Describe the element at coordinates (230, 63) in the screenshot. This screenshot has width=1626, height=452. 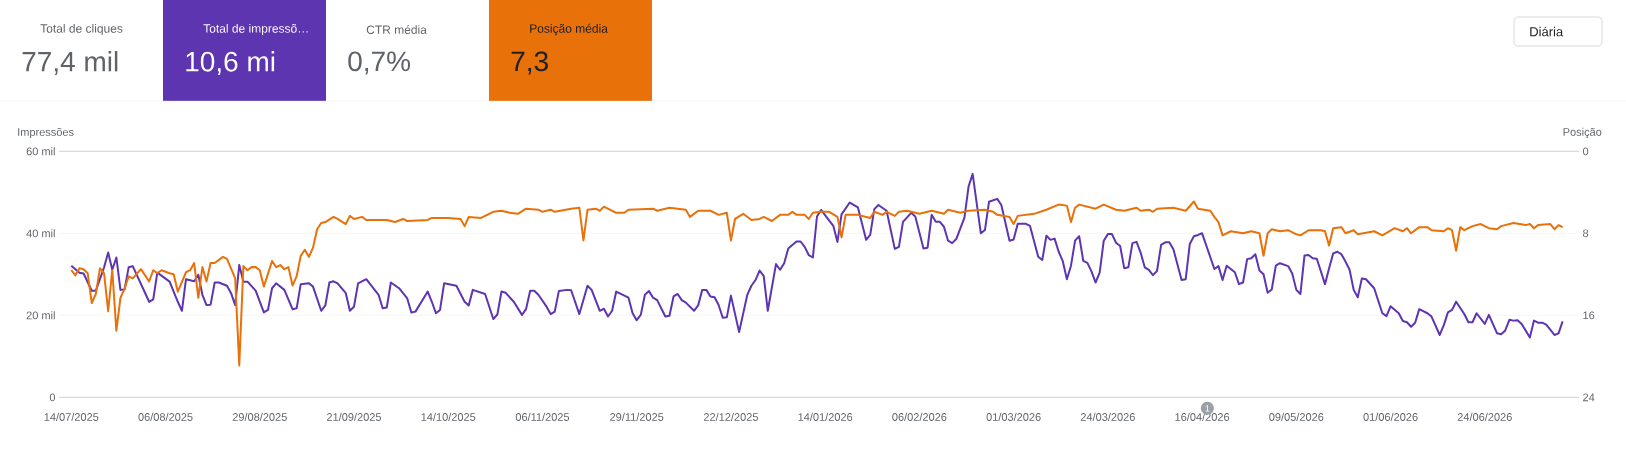
I see `text: 10,6 mi` at that location.